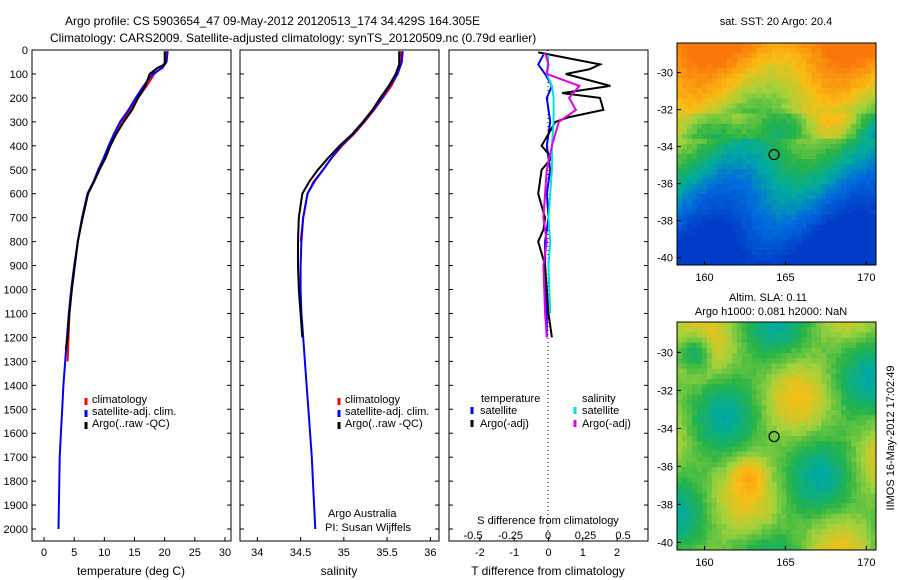  I want to click on sla-subtitle: Argo h1000: 0.081 h2000: NaN, so click(771, 312).